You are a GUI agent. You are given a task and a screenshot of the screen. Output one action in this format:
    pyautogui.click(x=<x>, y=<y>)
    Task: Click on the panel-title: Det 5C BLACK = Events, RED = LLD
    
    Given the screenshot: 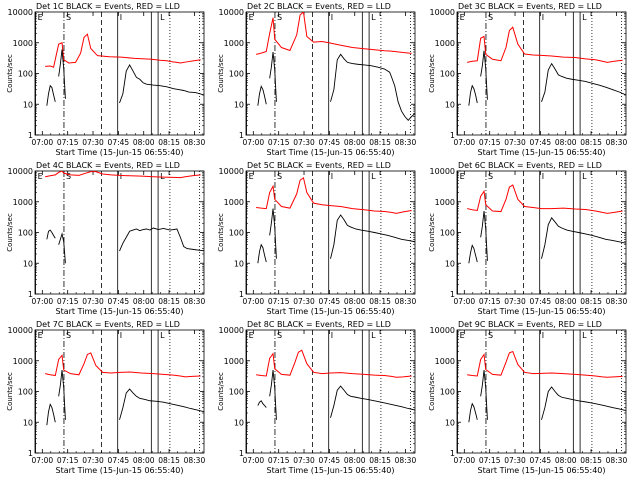 What is the action you would take?
    pyautogui.click(x=319, y=165)
    